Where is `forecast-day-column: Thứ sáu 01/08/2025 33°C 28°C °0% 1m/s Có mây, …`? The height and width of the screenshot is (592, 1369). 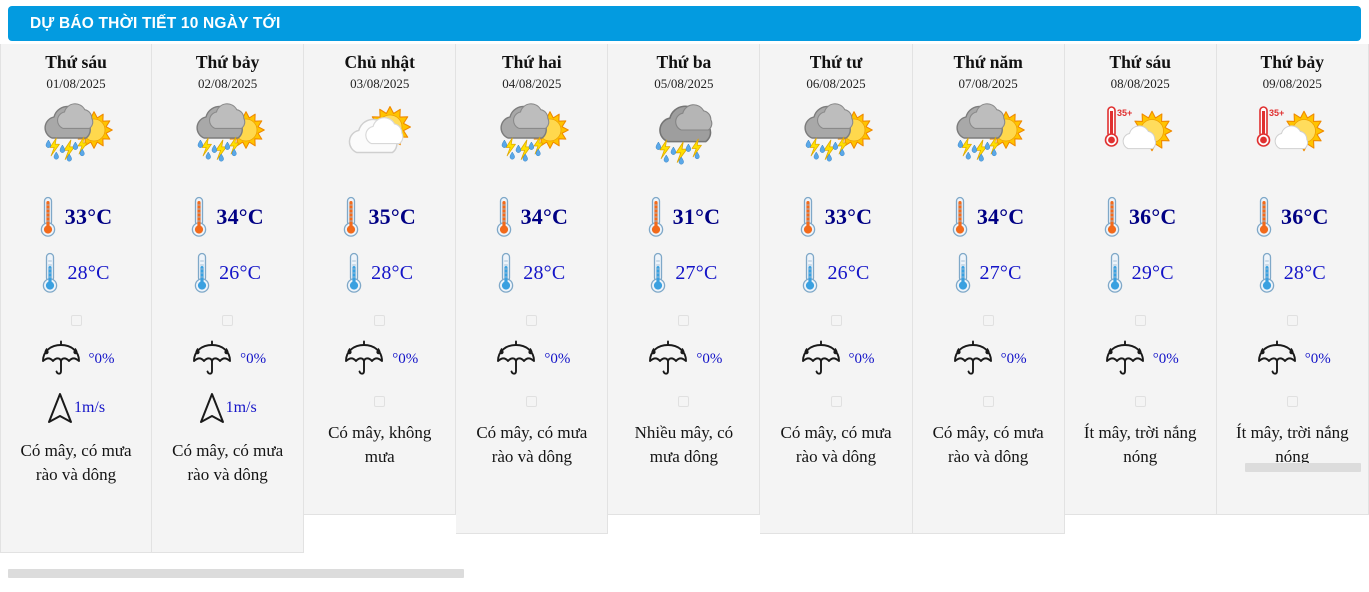 forecast-day-column: Thứ sáu 01/08/2025 33°C 28°C °0% 1m/s Có mây, … is located at coordinates (76, 298).